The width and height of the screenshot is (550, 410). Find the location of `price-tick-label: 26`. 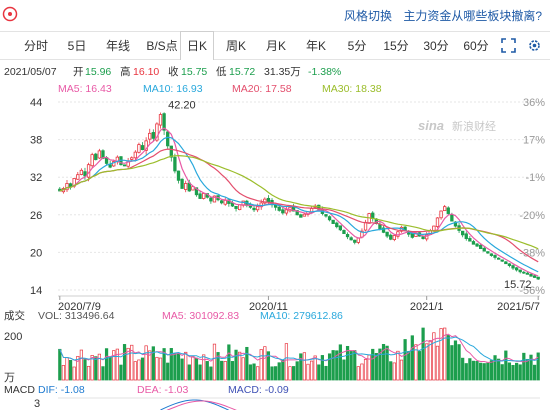

price-tick-label: 26 is located at coordinates (36, 216).